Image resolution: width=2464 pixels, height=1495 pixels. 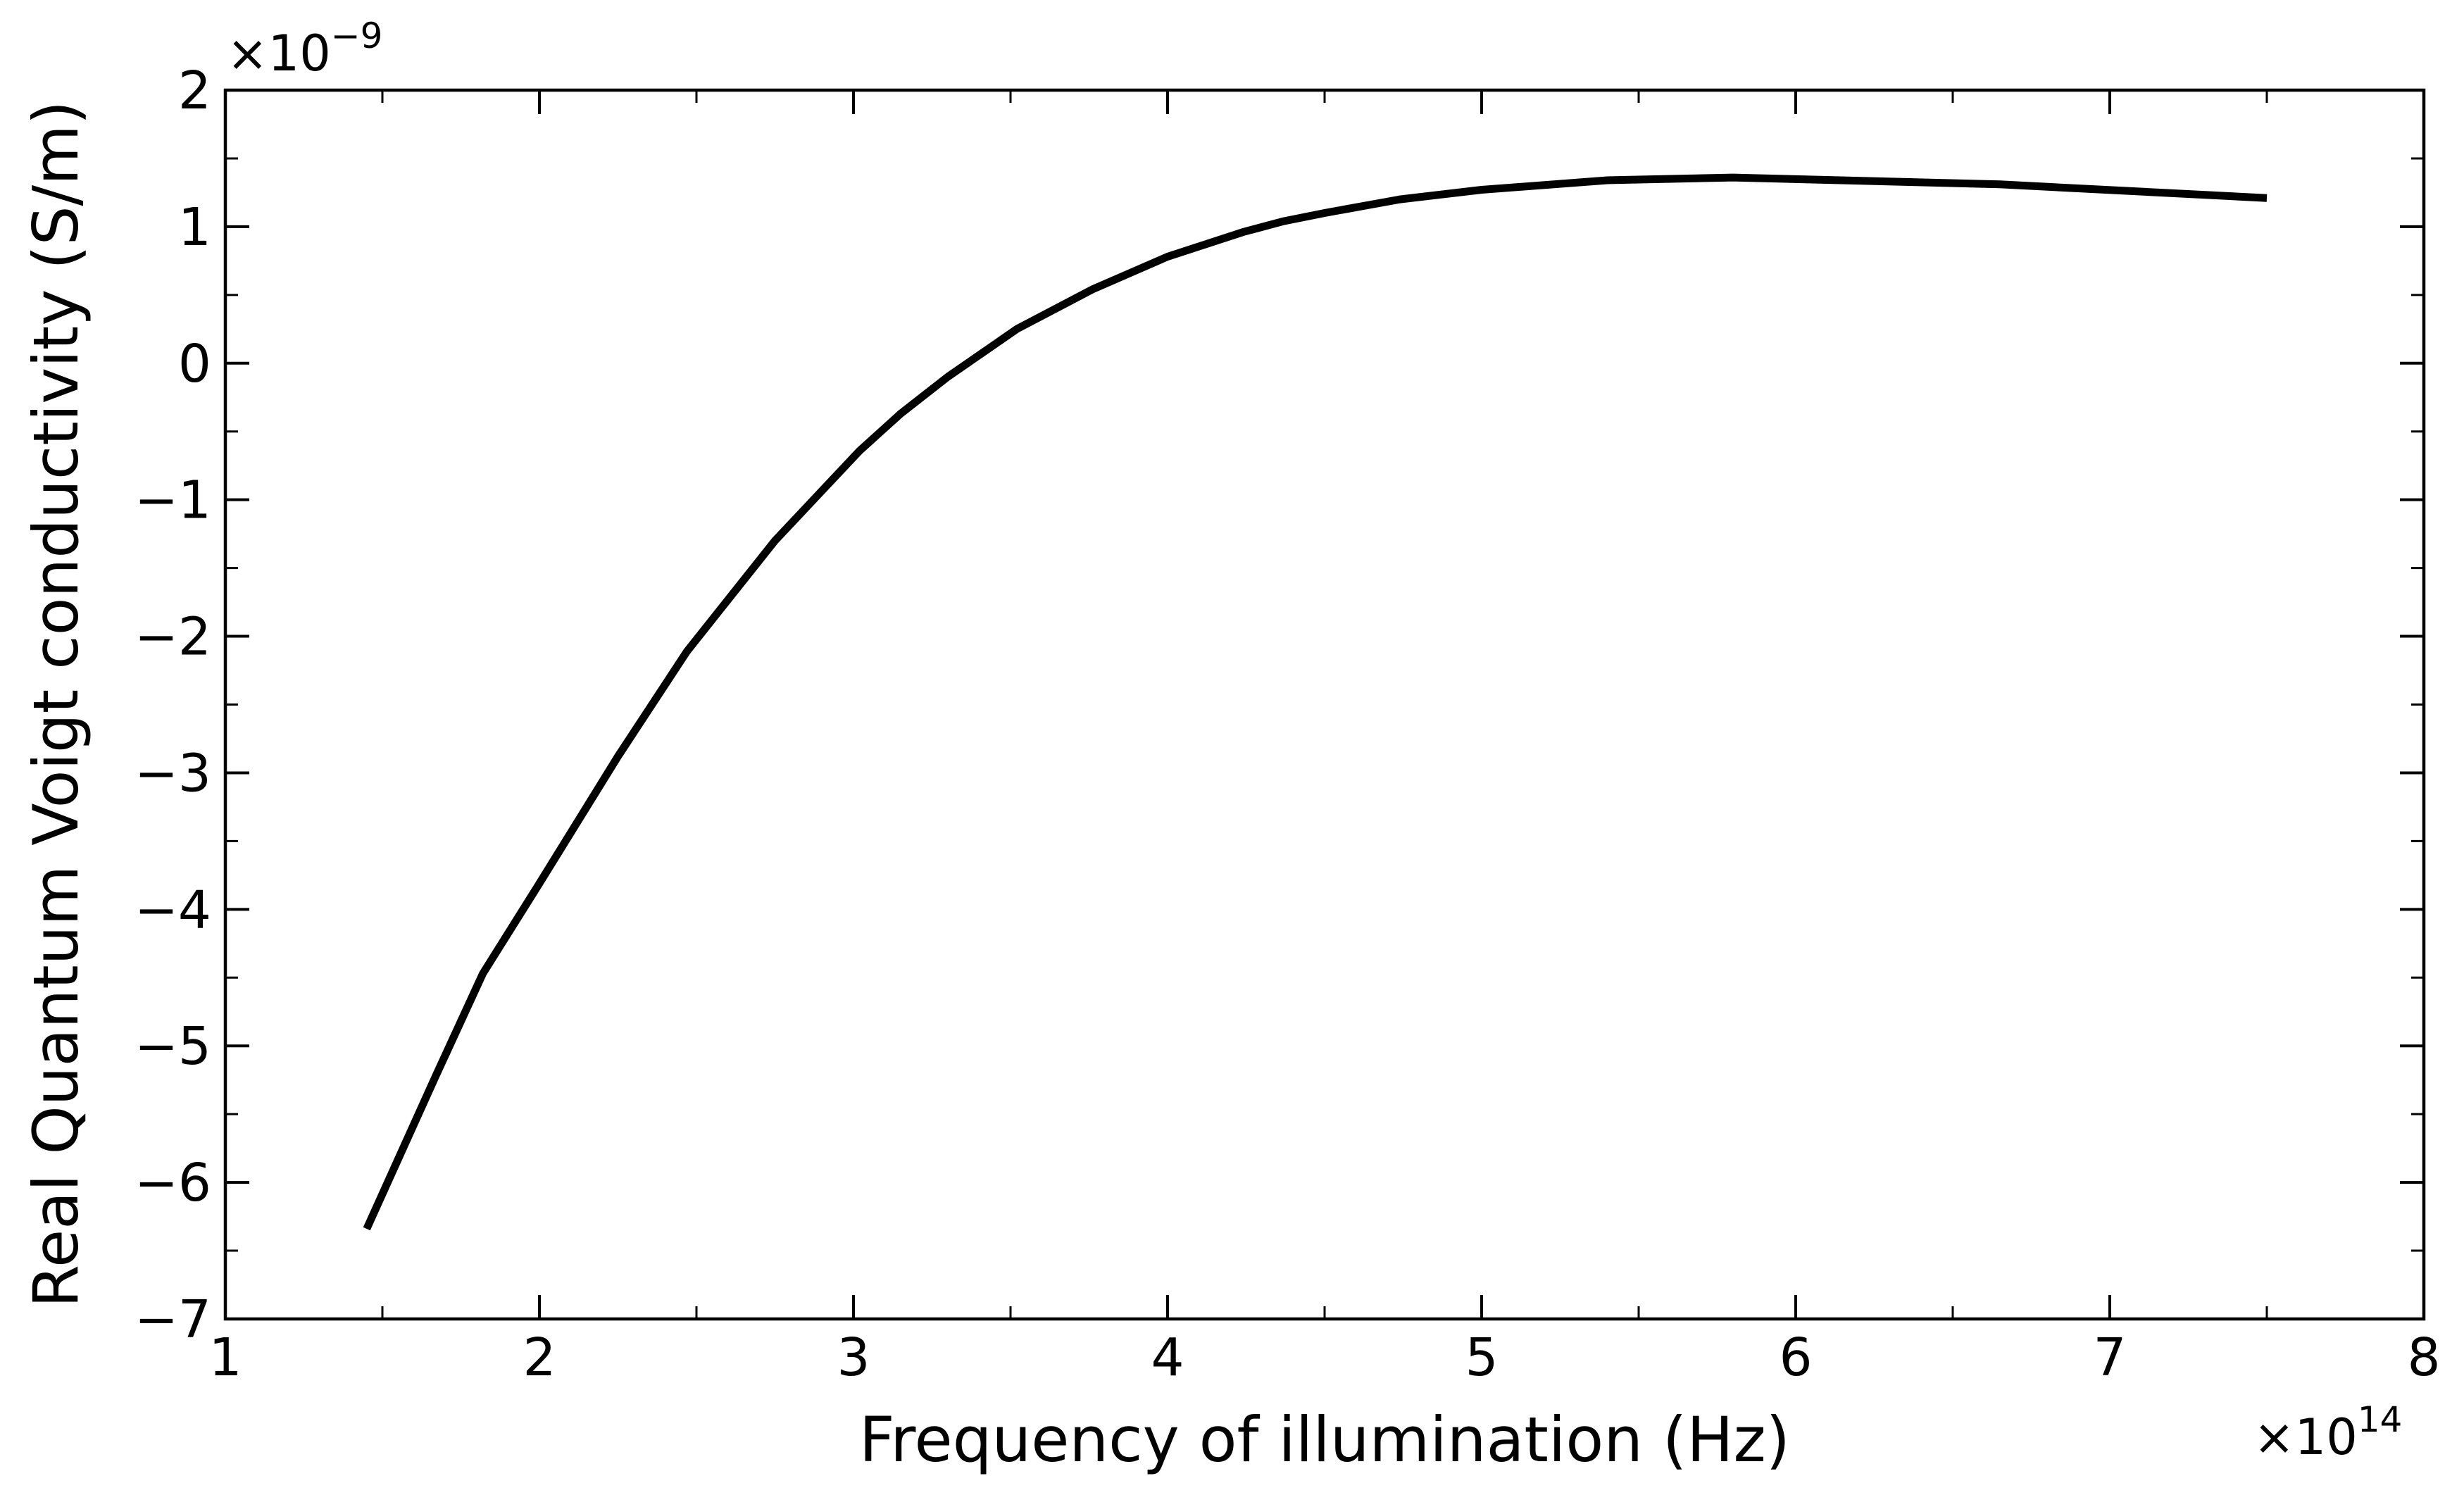 What do you see at coordinates (173, 500) in the screenshot?
I see `y-tick-label: −1` at bounding box center [173, 500].